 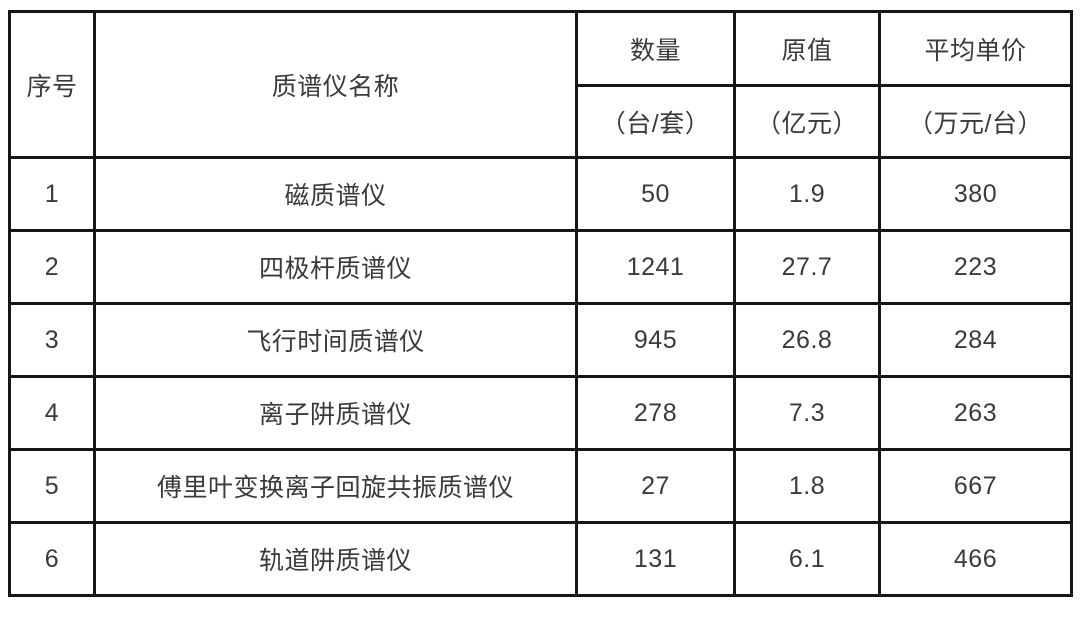 I want to click on cell-quantity: 50, so click(x=655, y=194).